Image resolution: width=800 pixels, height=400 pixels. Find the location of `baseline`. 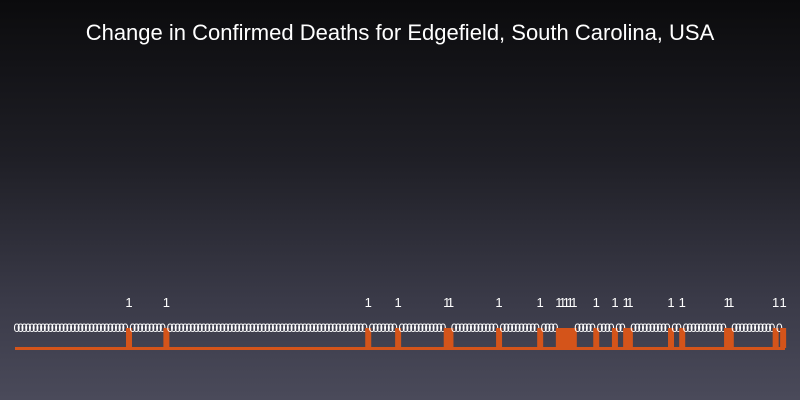

baseline is located at coordinates (400, 348).